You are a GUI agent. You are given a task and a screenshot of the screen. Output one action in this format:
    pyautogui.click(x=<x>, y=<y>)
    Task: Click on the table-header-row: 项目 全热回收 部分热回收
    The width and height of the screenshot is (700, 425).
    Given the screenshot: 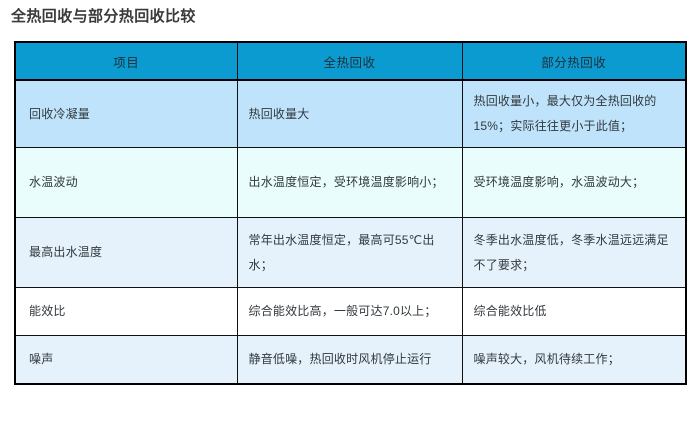 What is the action you would take?
    pyautogui.click(x=350, y=61)
    